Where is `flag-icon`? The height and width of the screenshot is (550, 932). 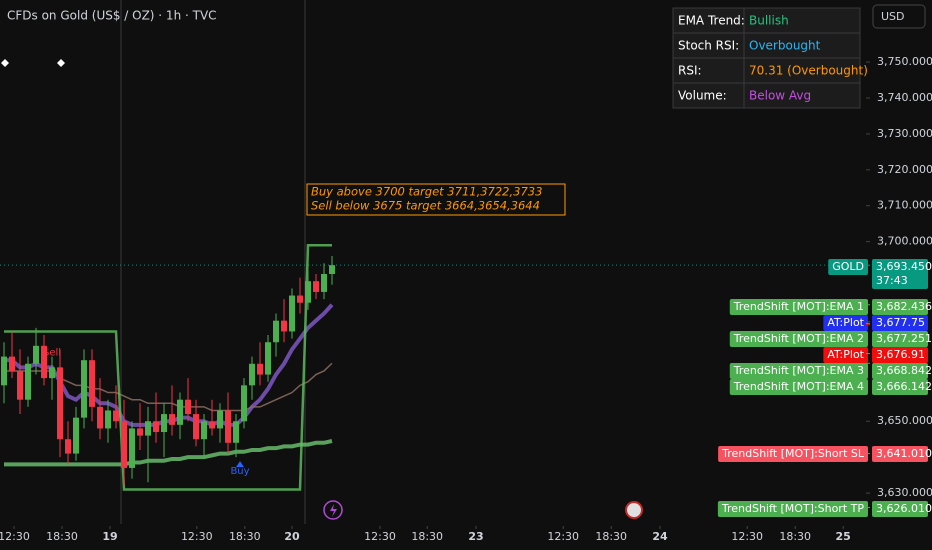
flag-icon is located at coordinates (634, 510).